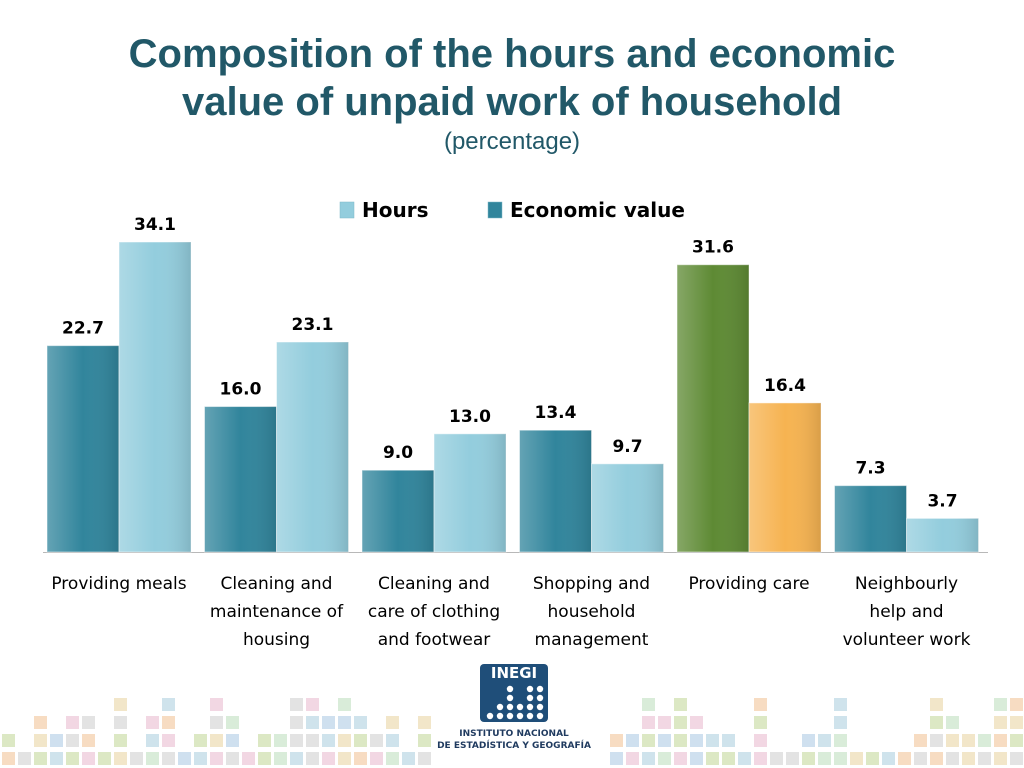 The width and height of the screenshot is (1024, 768). Describe the element at coordinates (942, 501) in the screenshot. I see `data-label-hours-6: 3.7` at that location.